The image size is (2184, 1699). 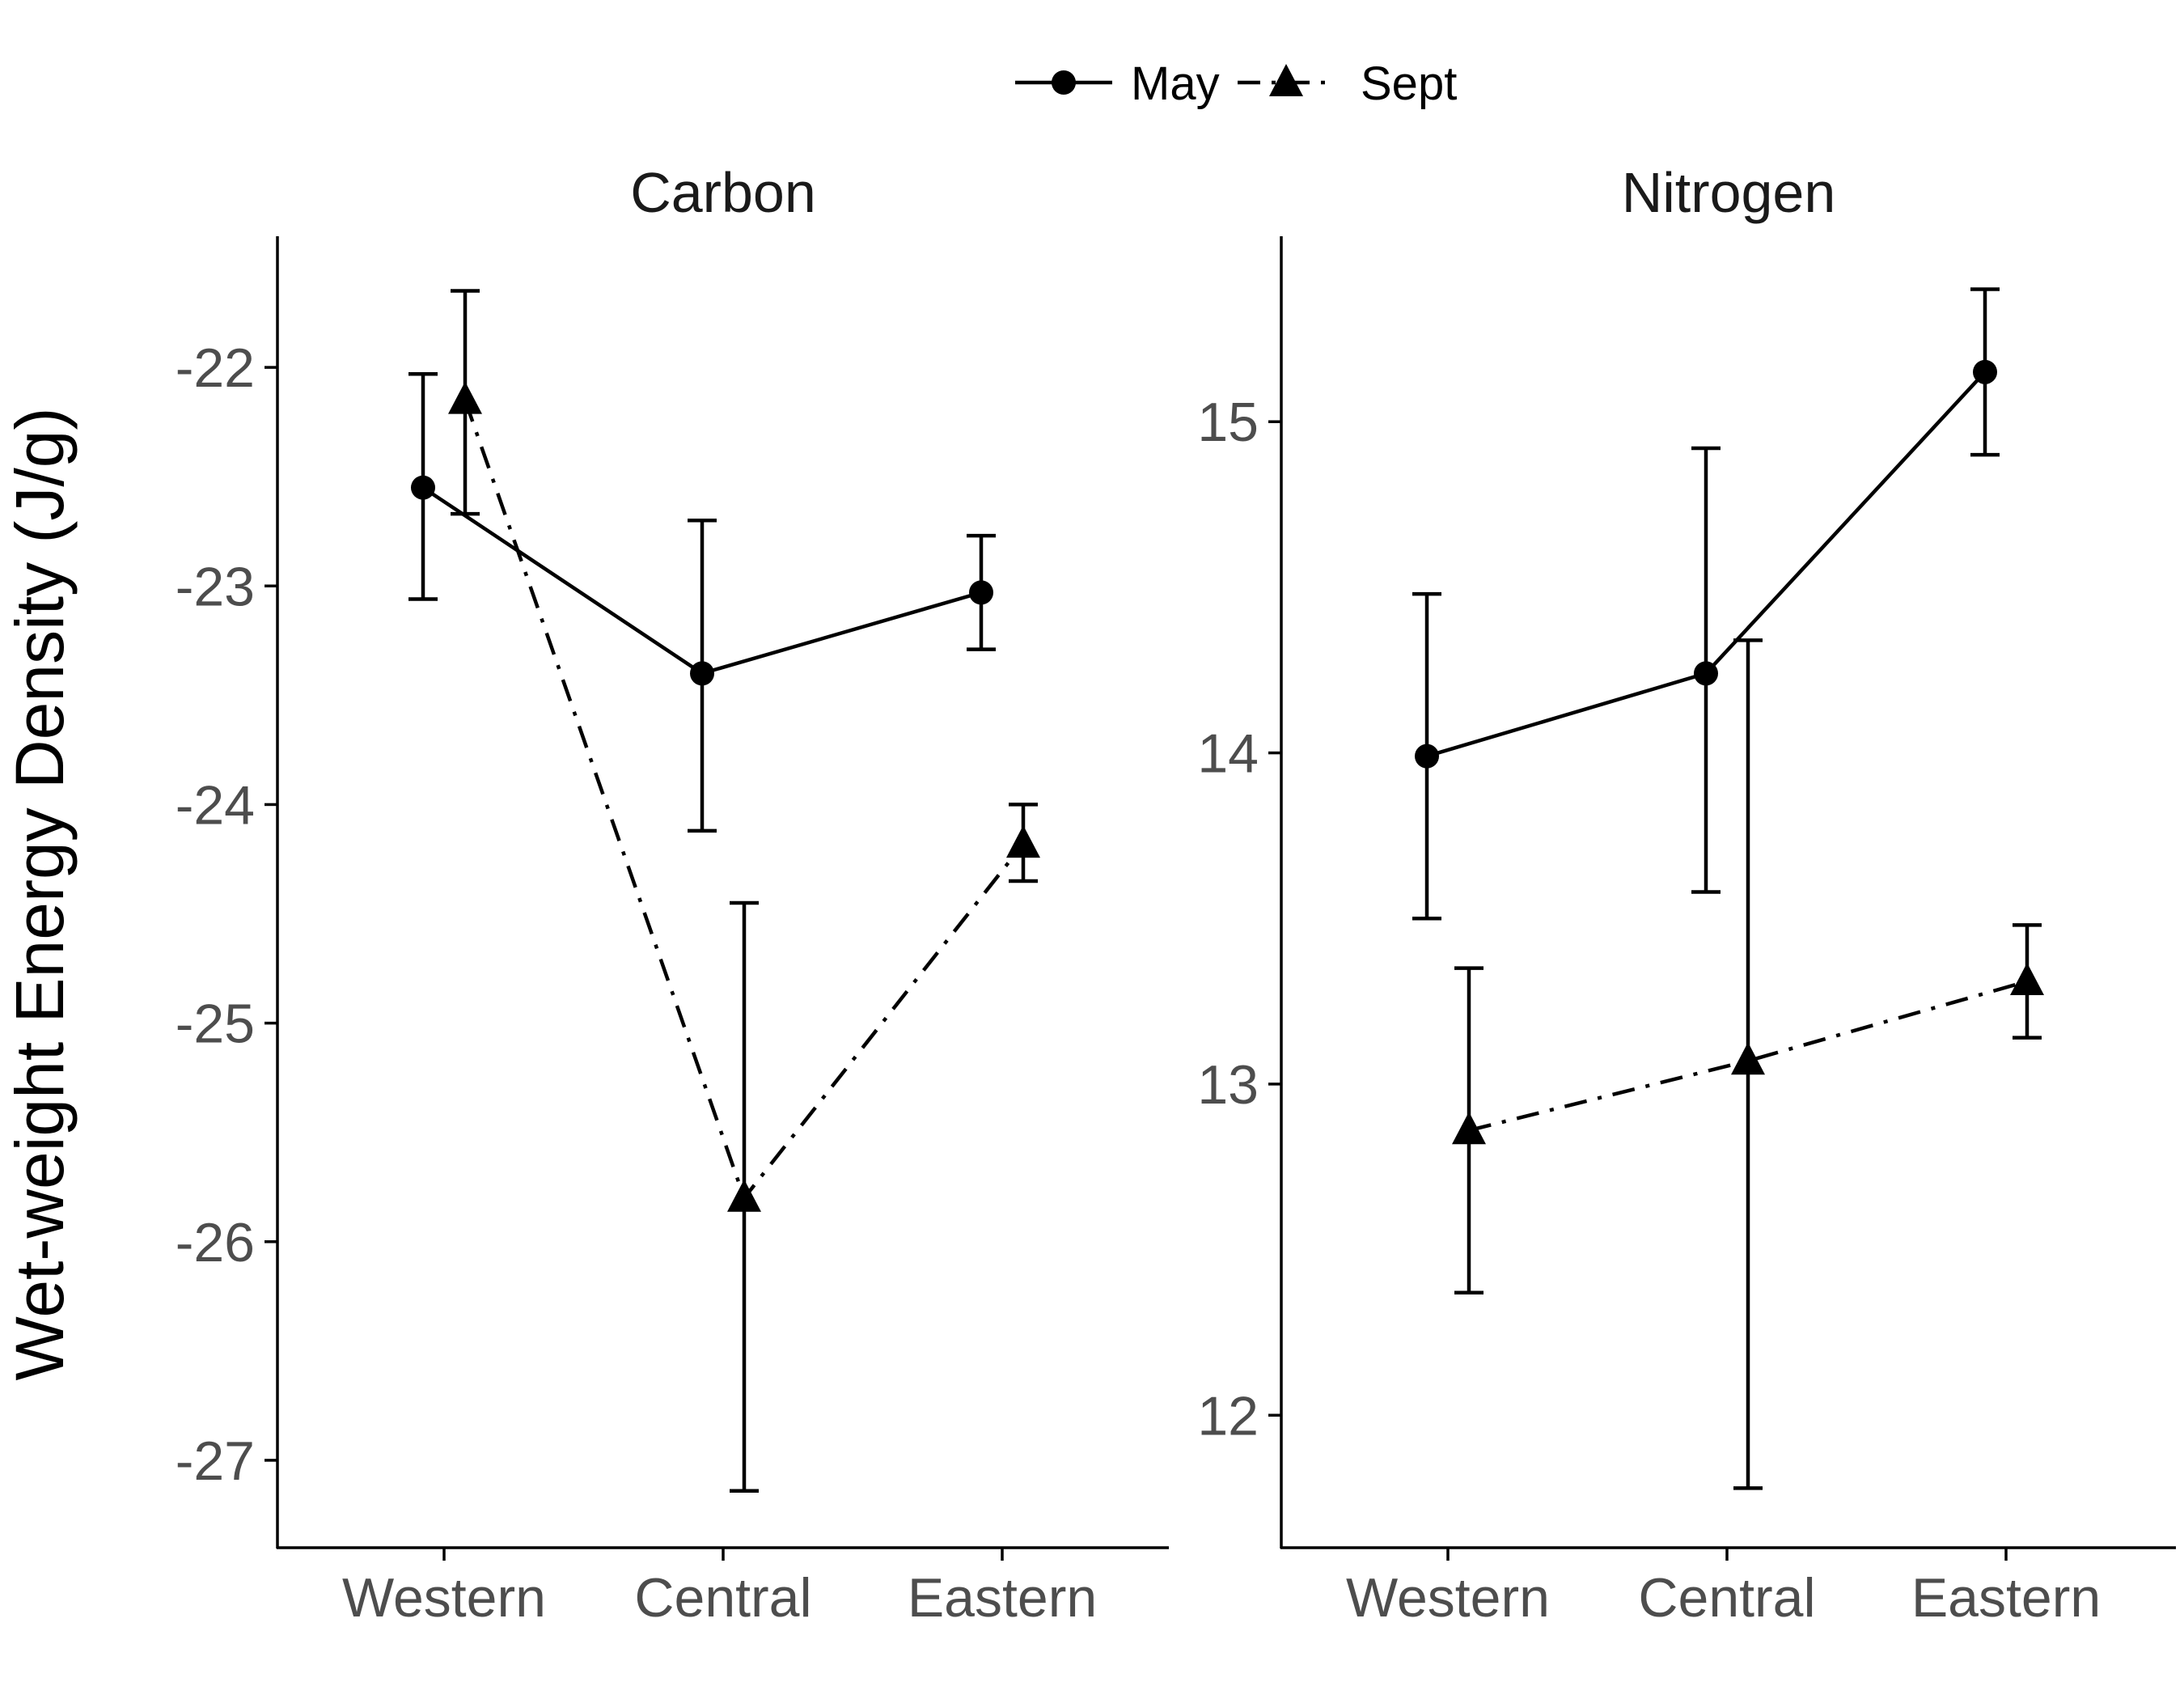 I want to click on y-tick-label-carbon: -26, so click(x=215, y=1242).